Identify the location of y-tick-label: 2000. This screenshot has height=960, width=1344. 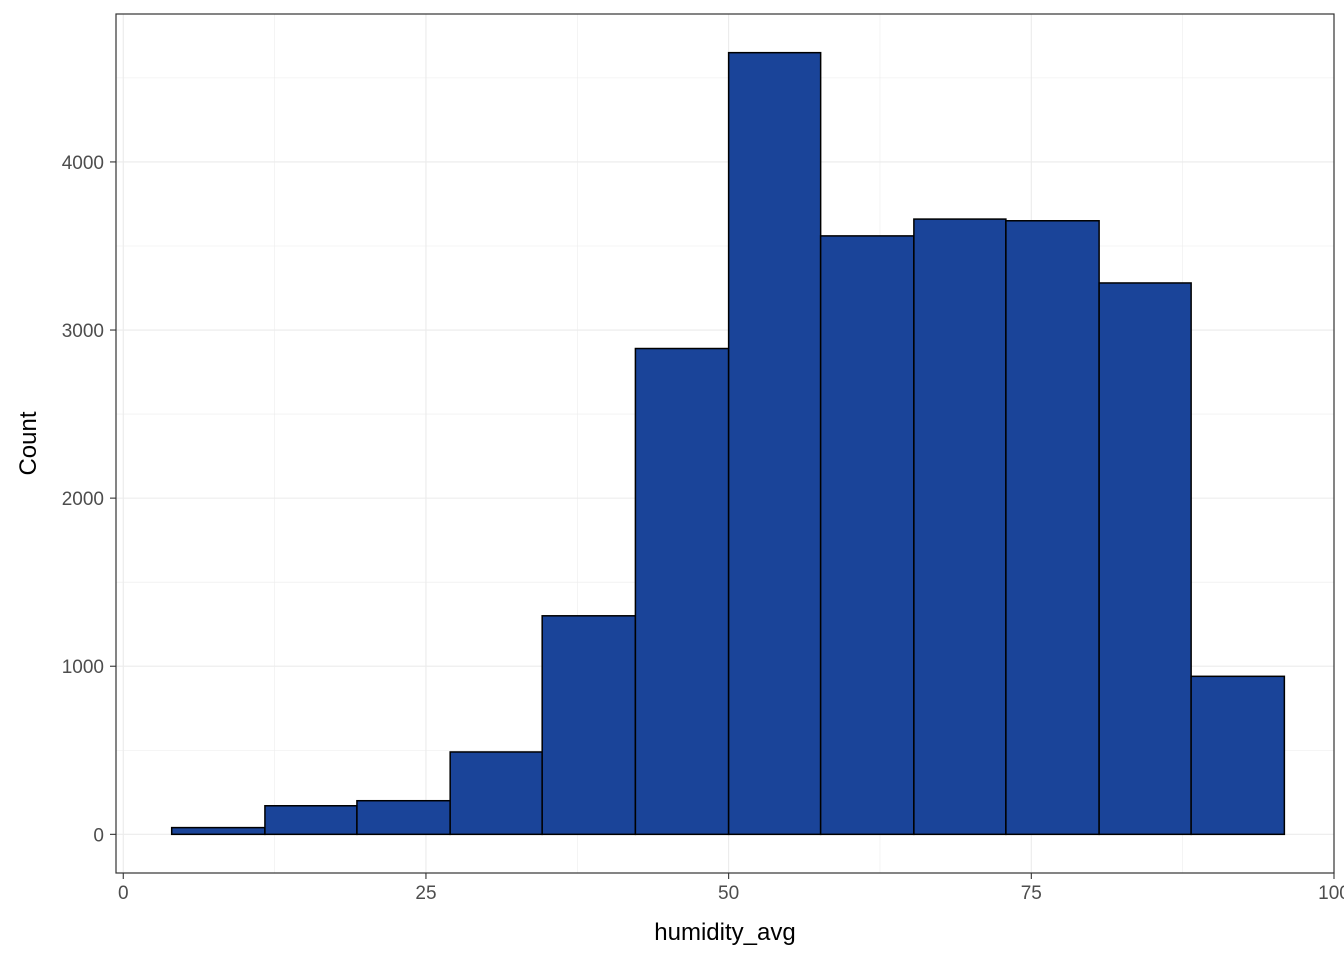
(83, 499).